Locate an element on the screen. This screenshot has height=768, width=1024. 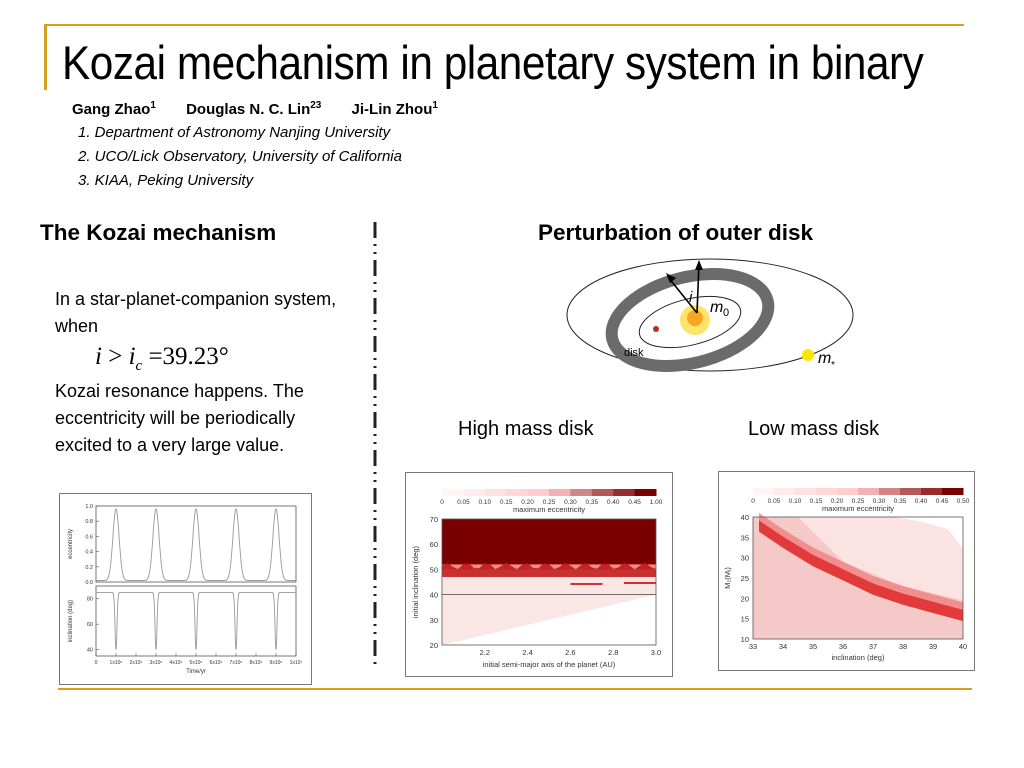
x-tick-label: 38 is located at coordinates (903, 646).